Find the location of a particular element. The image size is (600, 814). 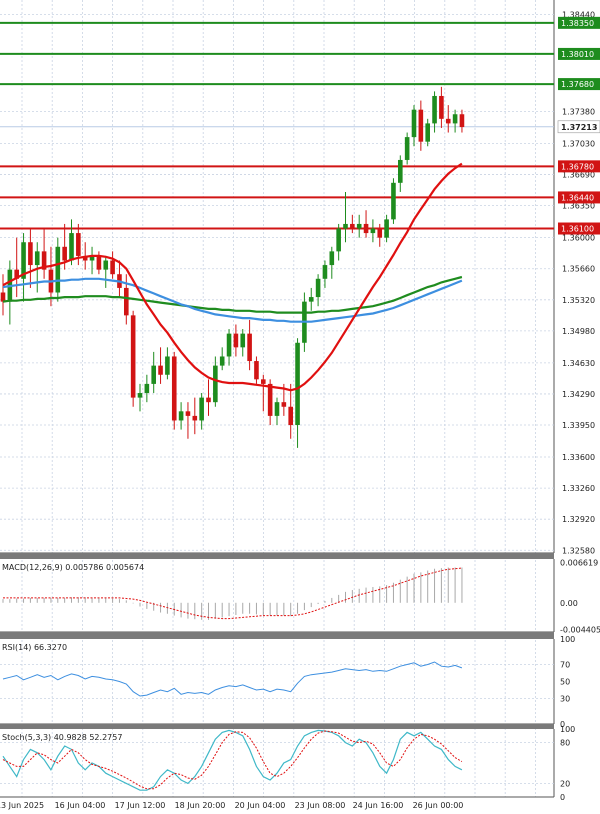

time-tick-label: 17 Jun 12:00 is located at coordinates (140, 805).